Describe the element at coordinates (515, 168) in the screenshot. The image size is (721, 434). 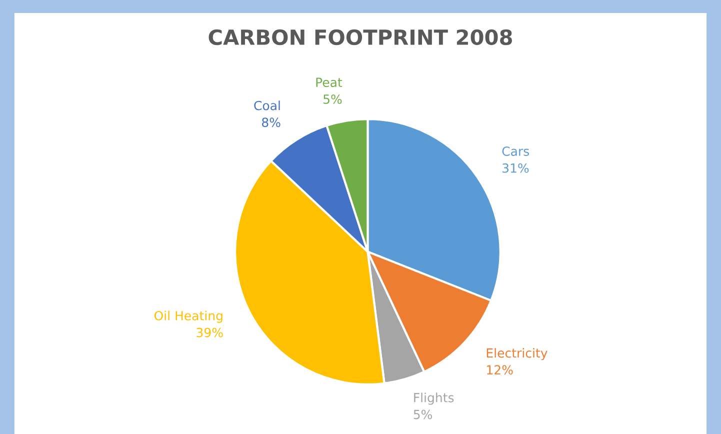
I see `data-label: 31%` at that location.